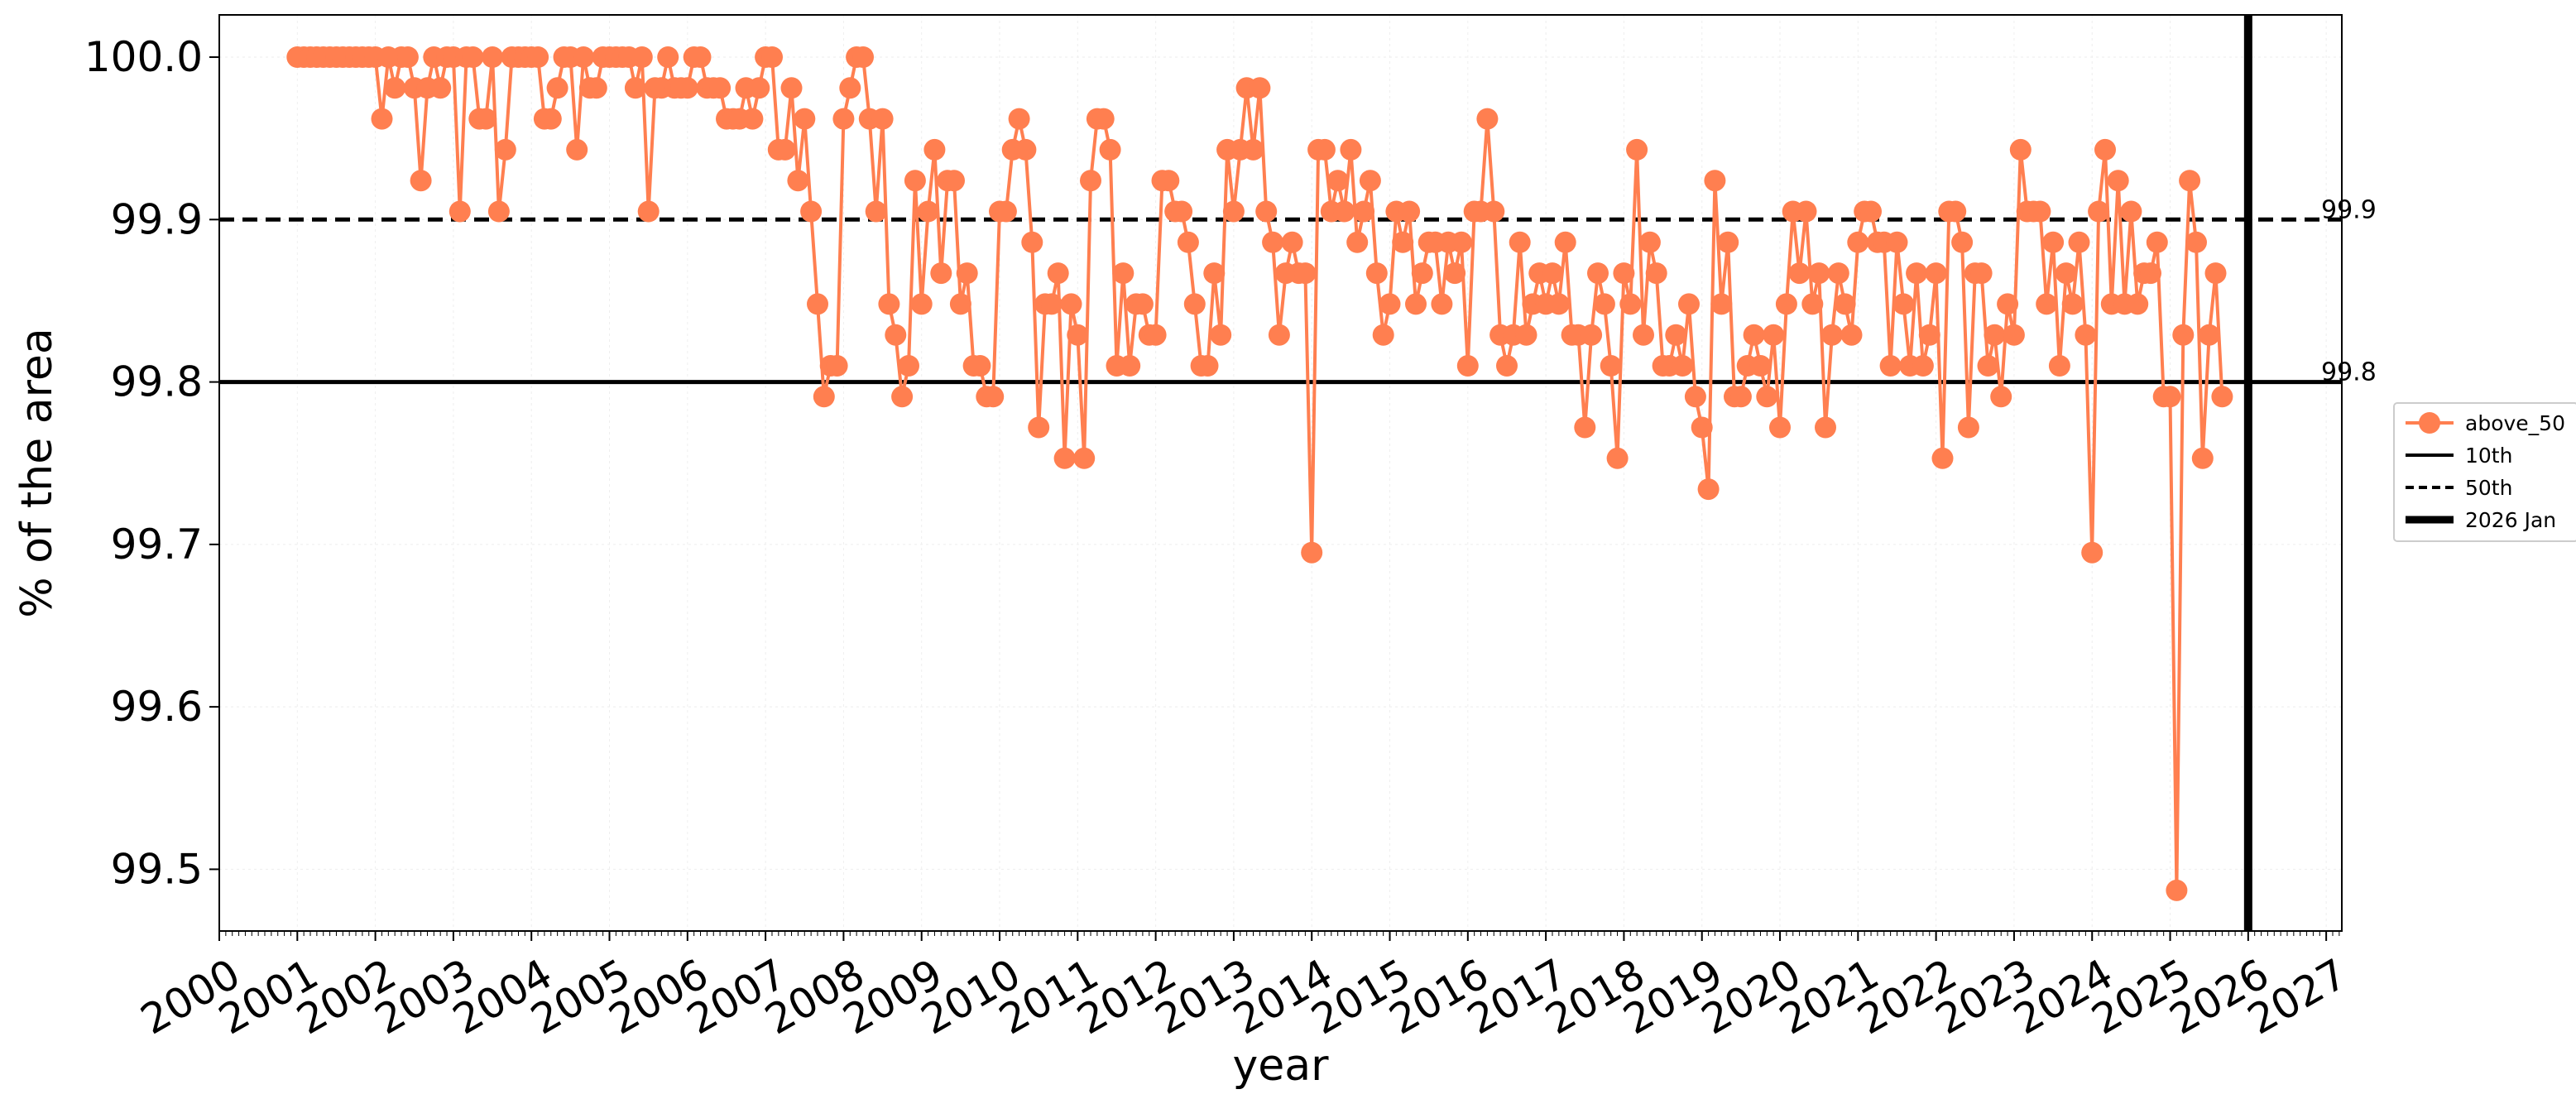  What do you see at coordinates (2485, 472) in the screenshot?
I see `legend: above_50 10th 50th 2026 Jan` at bounding box center [2485, 472].